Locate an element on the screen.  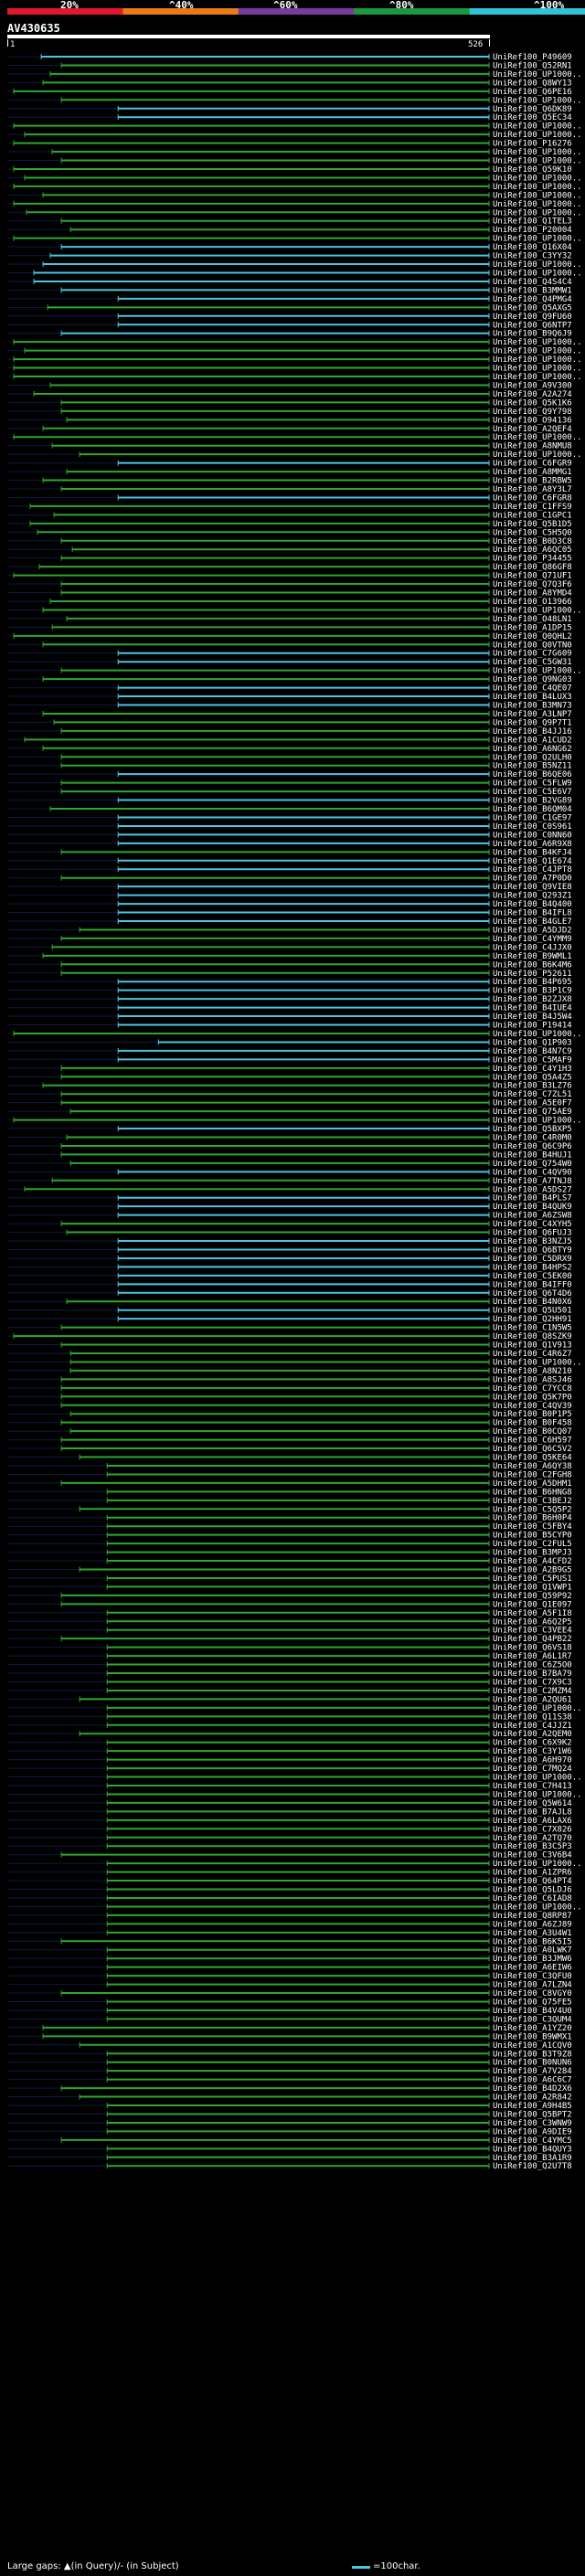
hit-label: UniRef100_A8Y3L7 is located at coordinates (533, 489).